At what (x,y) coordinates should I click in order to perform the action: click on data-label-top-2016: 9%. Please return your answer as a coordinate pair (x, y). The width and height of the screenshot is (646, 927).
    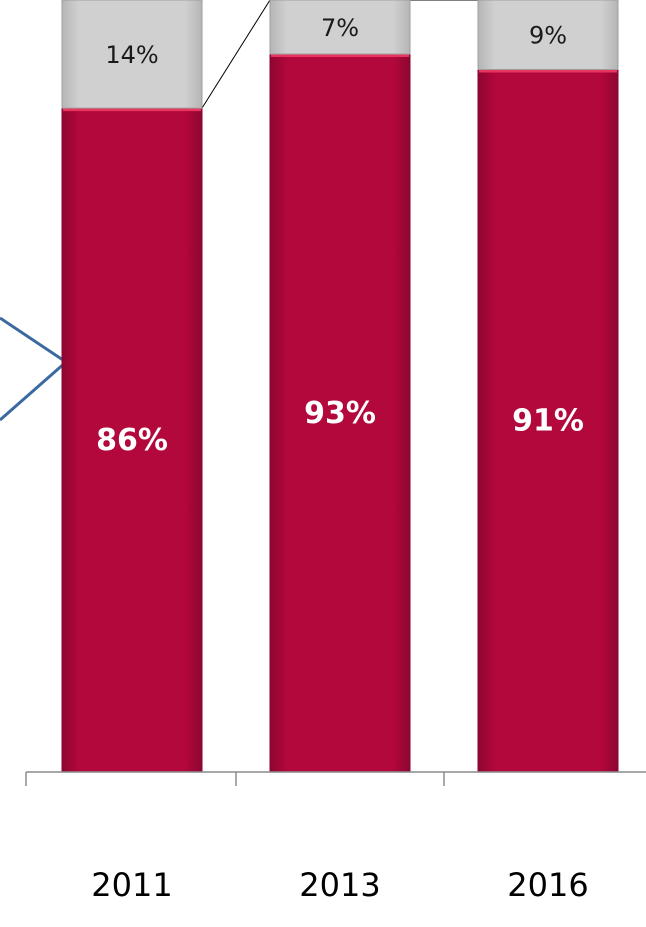
    Looking at the image, I should click on (548, 36).